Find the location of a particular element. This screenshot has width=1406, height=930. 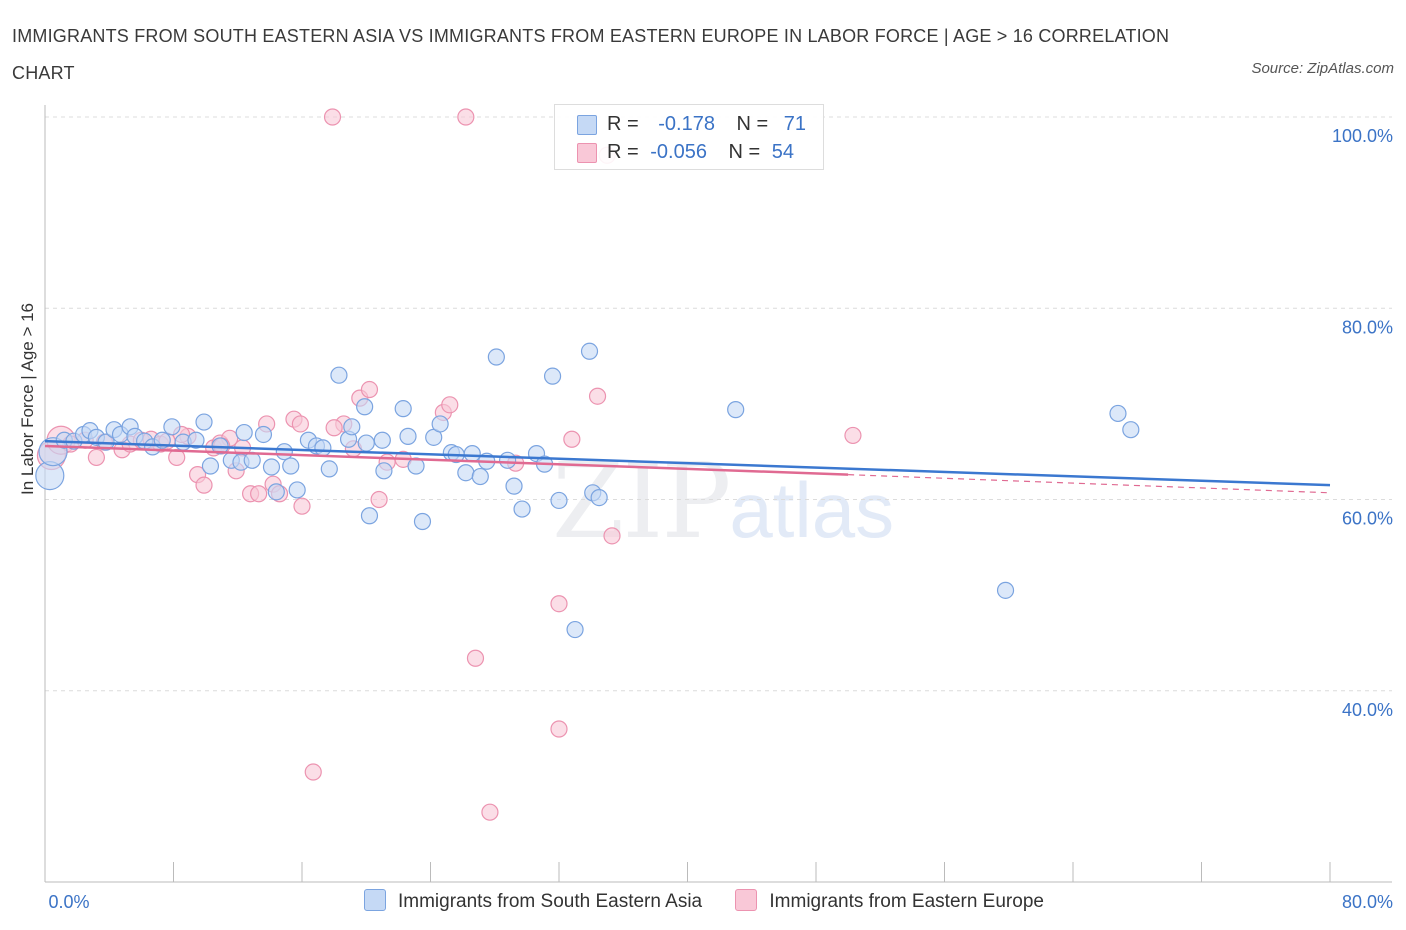

y-tick-label: 60.0% is located at coordinates (1367, 519).